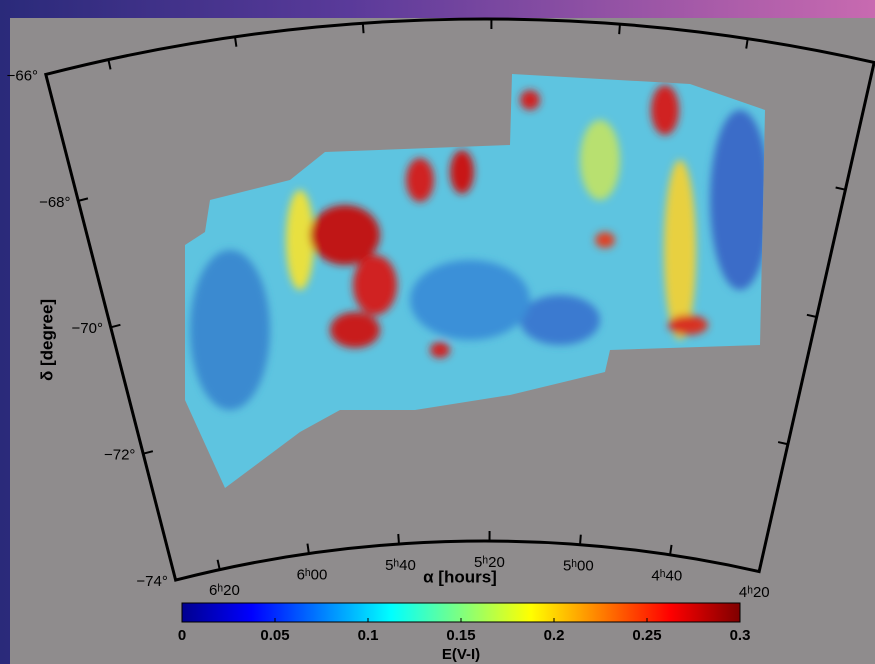 The height and width of the screenshot is (664, 875). I want to click on x-tick-label: 4ʰ40, so click(666, 576).